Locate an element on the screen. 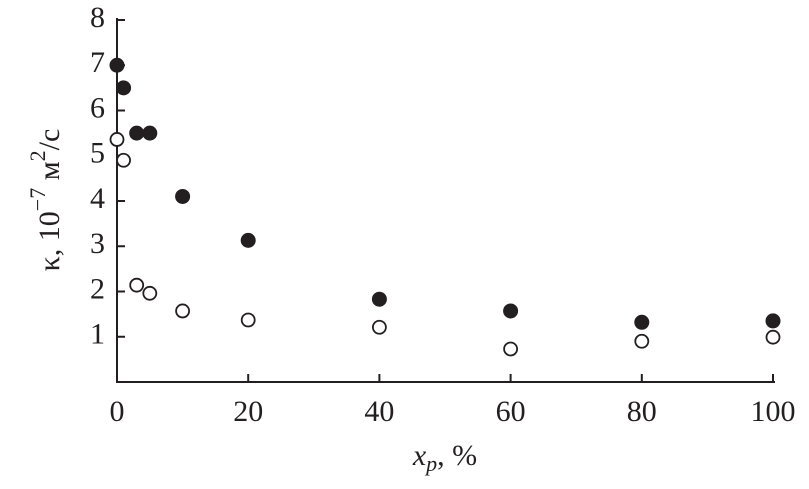 Image resolution: width=809 pixels, height=489 pixels. x-label-sub: p is located at coordinates (430, 463).